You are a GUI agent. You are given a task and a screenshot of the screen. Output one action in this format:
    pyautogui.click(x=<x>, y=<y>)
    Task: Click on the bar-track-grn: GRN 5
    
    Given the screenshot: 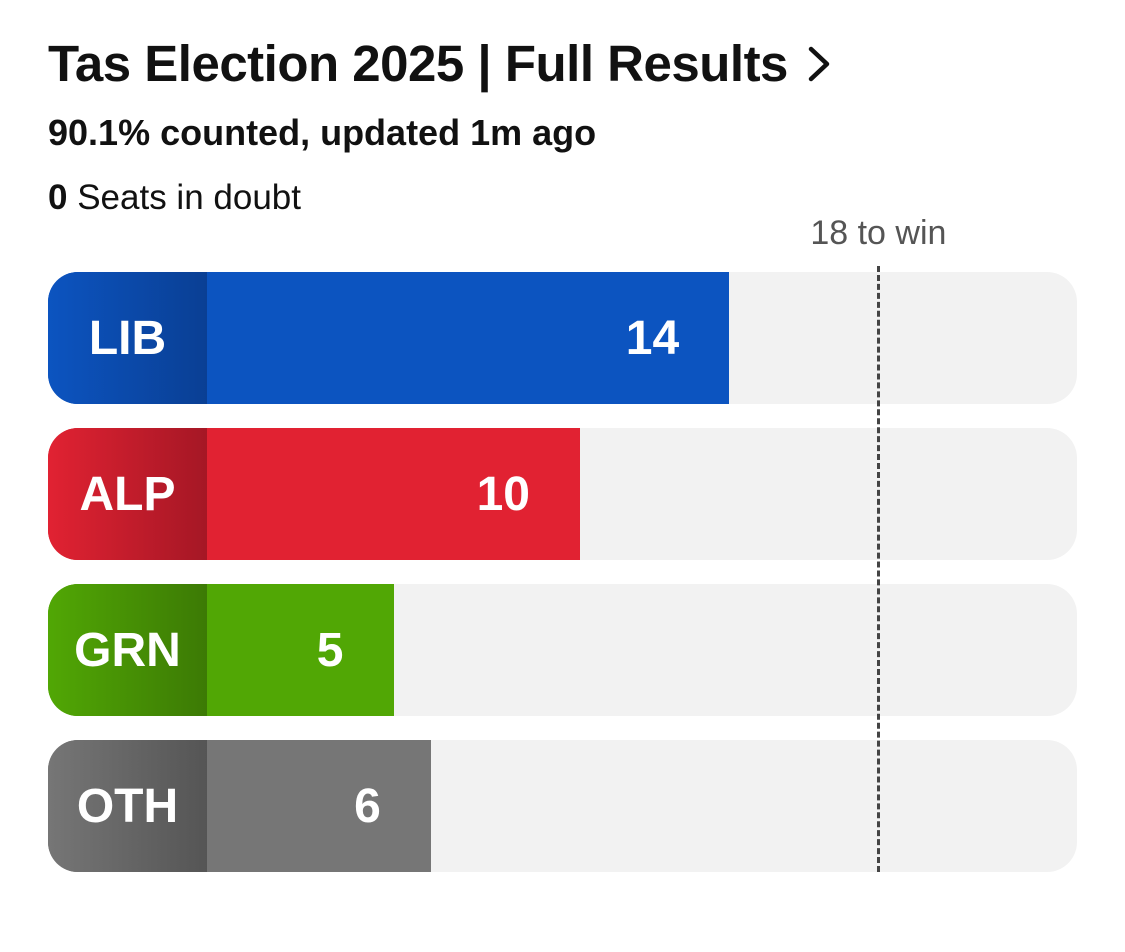 What is the action you would take?
    pyautogui.click(x=562, y=650)
    